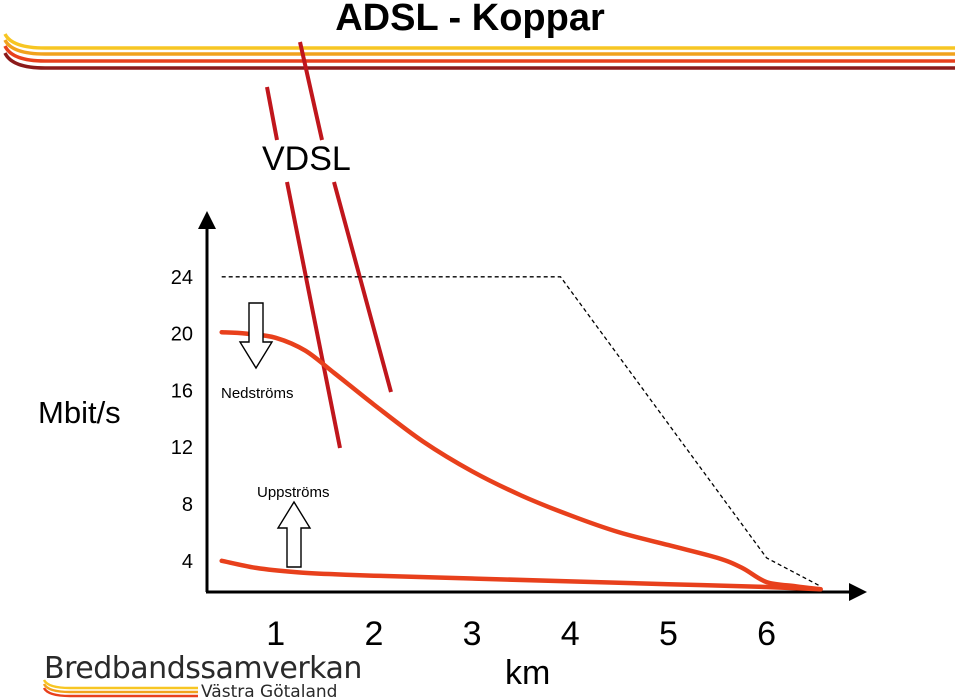  I want to click on y-tick-label-16: 16, so click(182, 391).